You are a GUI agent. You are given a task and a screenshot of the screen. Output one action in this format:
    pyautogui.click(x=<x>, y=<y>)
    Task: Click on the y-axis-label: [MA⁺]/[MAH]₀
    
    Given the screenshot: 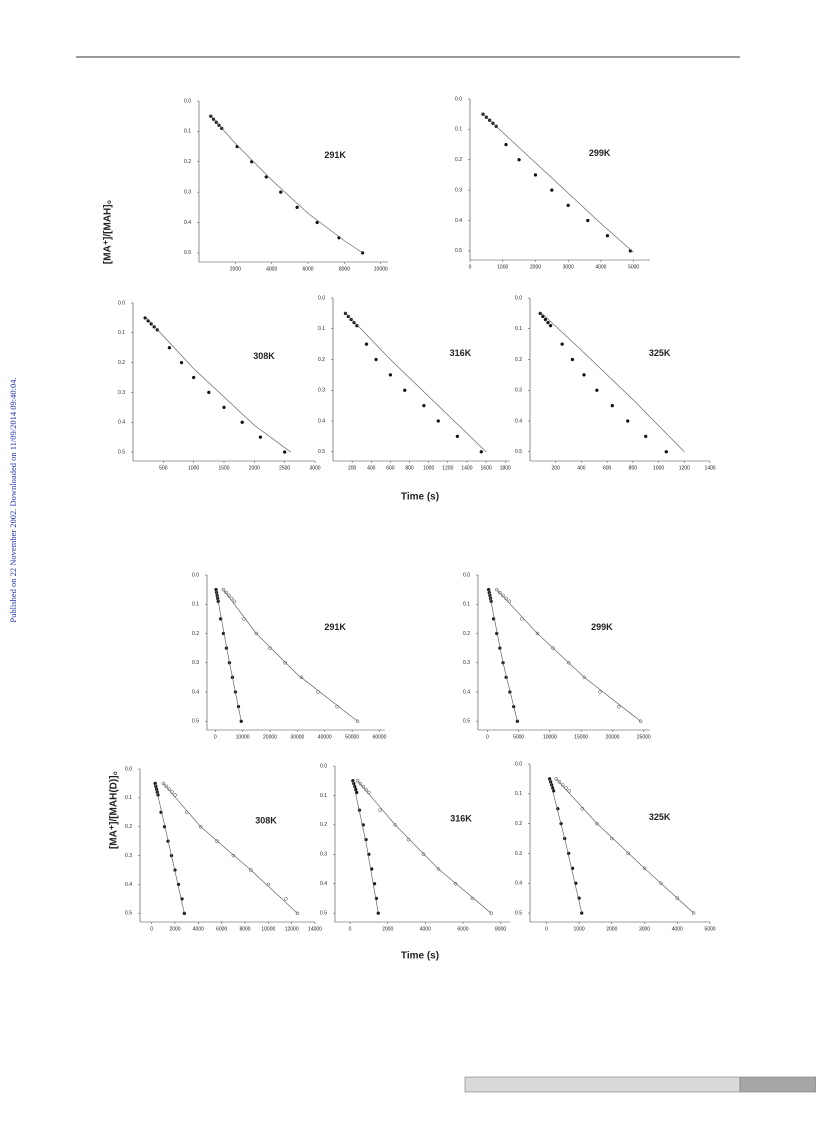 What is the action you would take?
    pyautogui.click(x=108, y=232)
    